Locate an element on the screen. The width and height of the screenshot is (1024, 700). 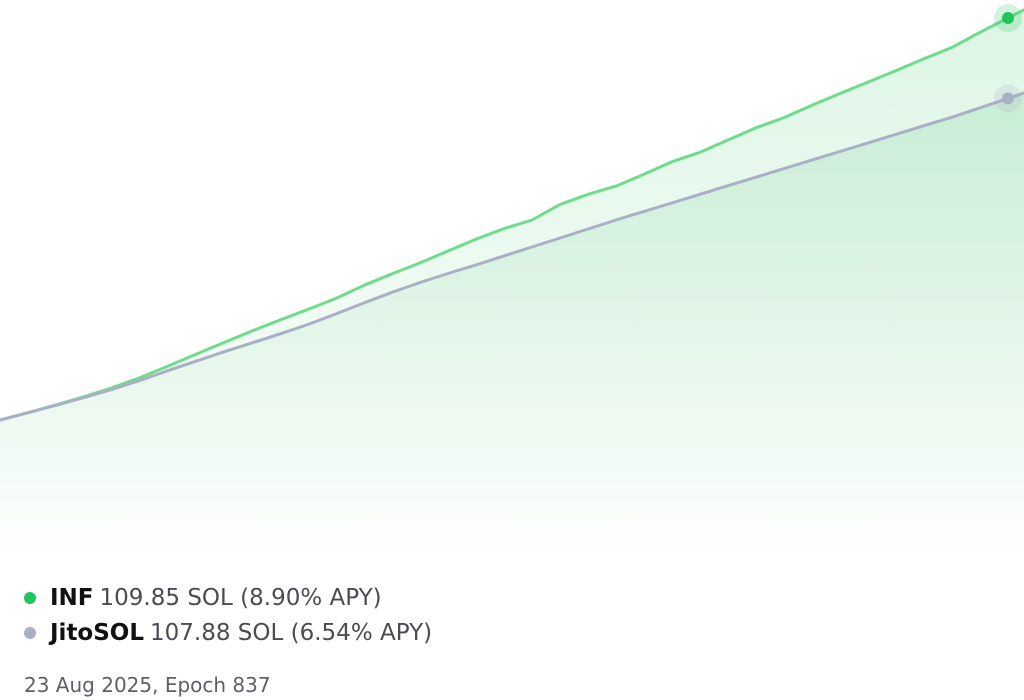
legend-item-jitosol: JitoSOL 107.88 SOL (6.54% APY) is located at coordinates (228, 632).